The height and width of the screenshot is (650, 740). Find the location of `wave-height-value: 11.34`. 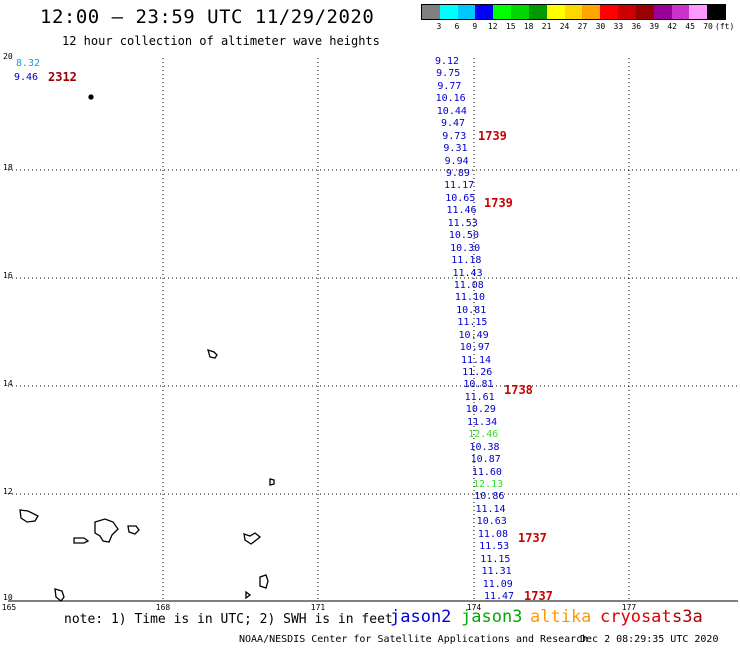

wave-height-value: 11.34 is located at coordinates (482, 422).